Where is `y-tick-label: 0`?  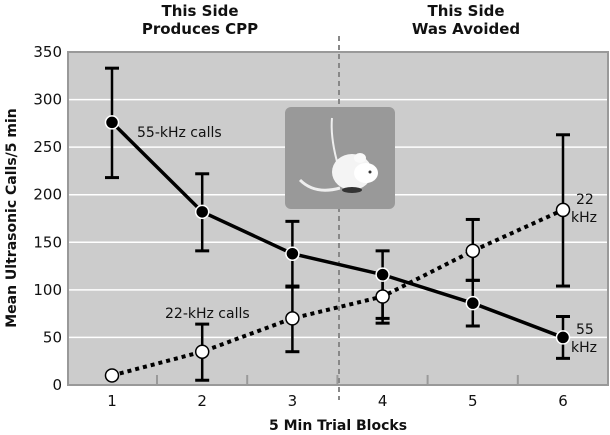 y-tick-label: 0 is located at coordinates (57, 385).